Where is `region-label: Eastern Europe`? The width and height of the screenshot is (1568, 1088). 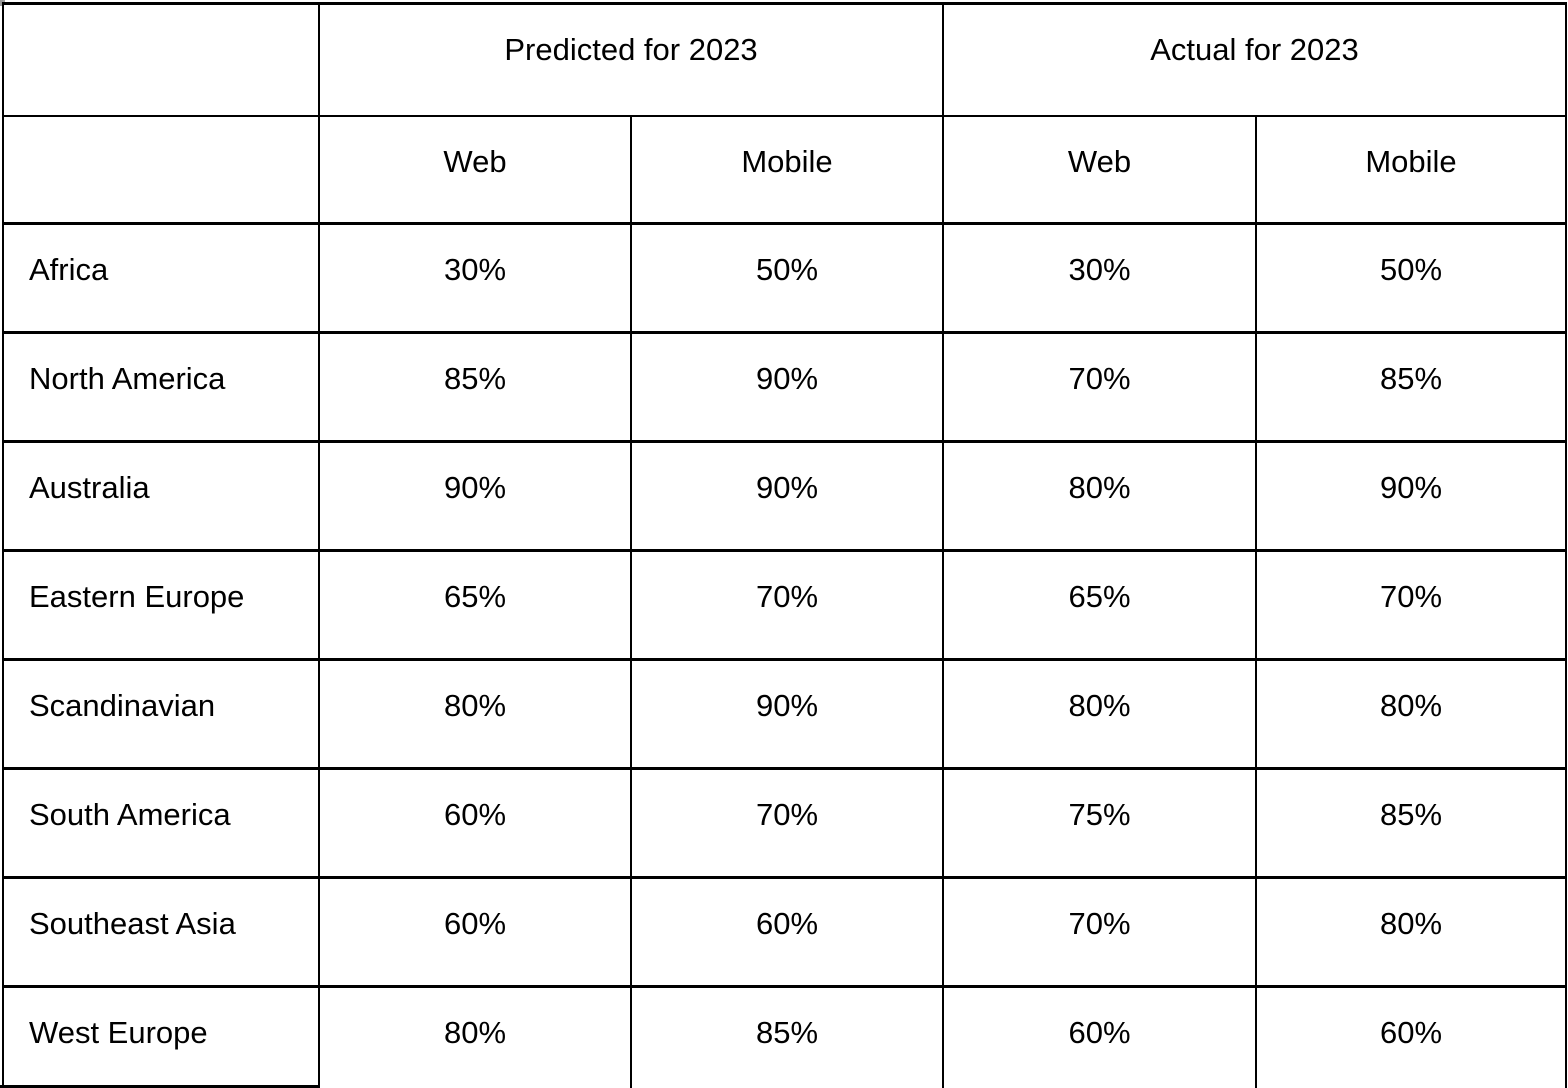
region-label: Eastern Europe is located at coordinates (161, 605).